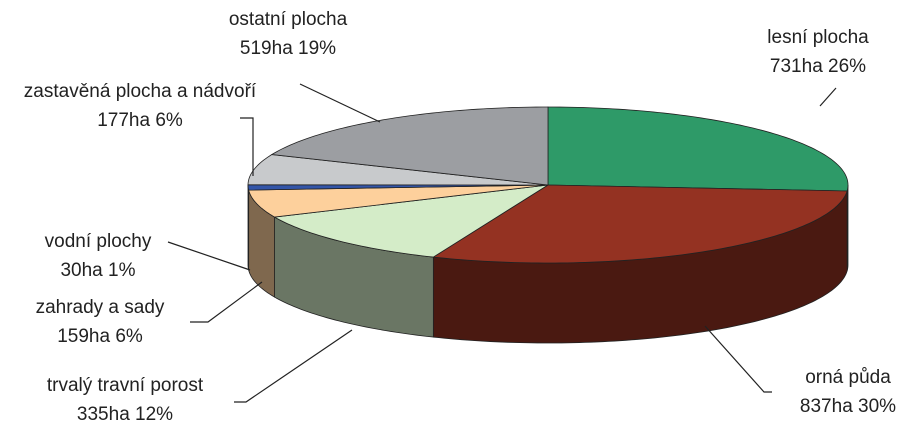 The width and height of the screenshot is (918, 429). Describe the element at coordinates (288, 48) in the screenshot. I see `slice-value: 519ha 19%` at that location.